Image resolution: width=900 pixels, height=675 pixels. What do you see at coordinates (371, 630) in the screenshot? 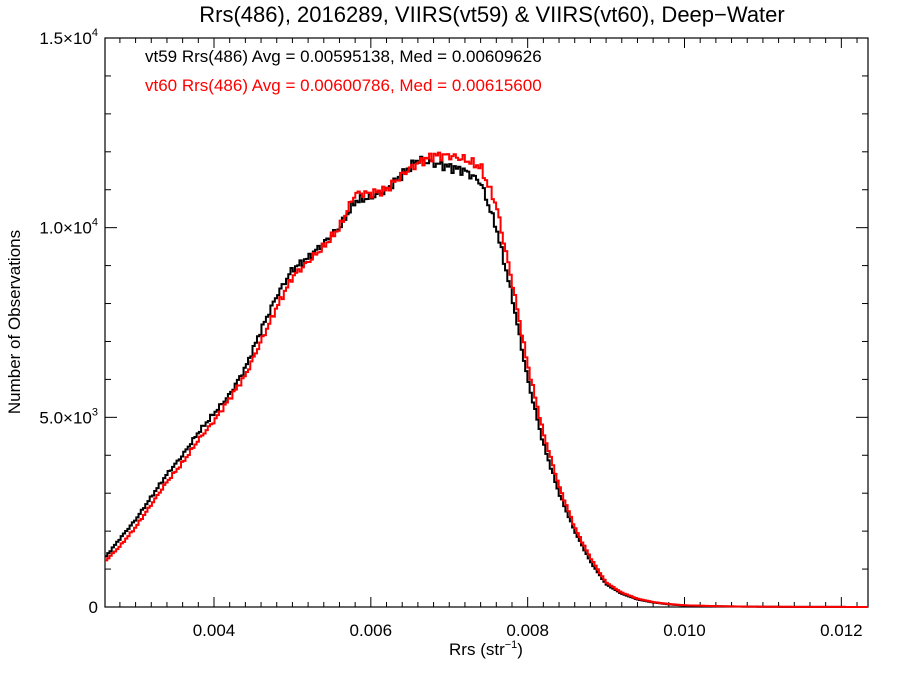
I see `x-tick-label: 0.006` at bounding box center [371, 630].